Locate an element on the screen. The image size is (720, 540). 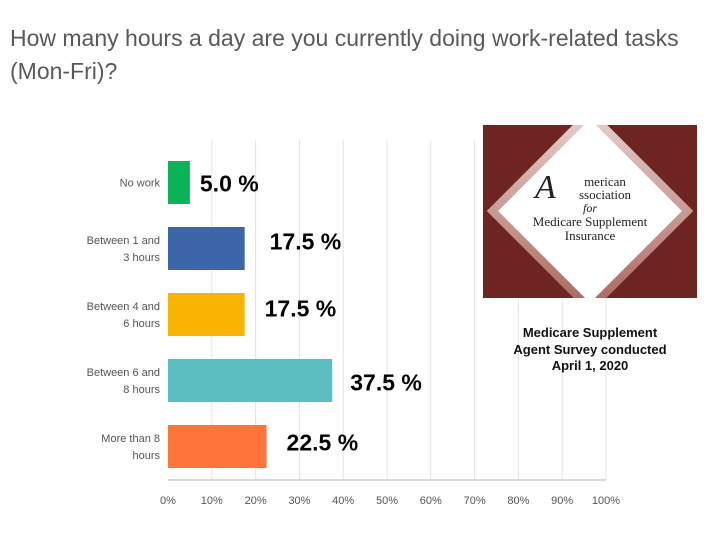
x-tick-label: 80% is located at coordinates (518, 501).